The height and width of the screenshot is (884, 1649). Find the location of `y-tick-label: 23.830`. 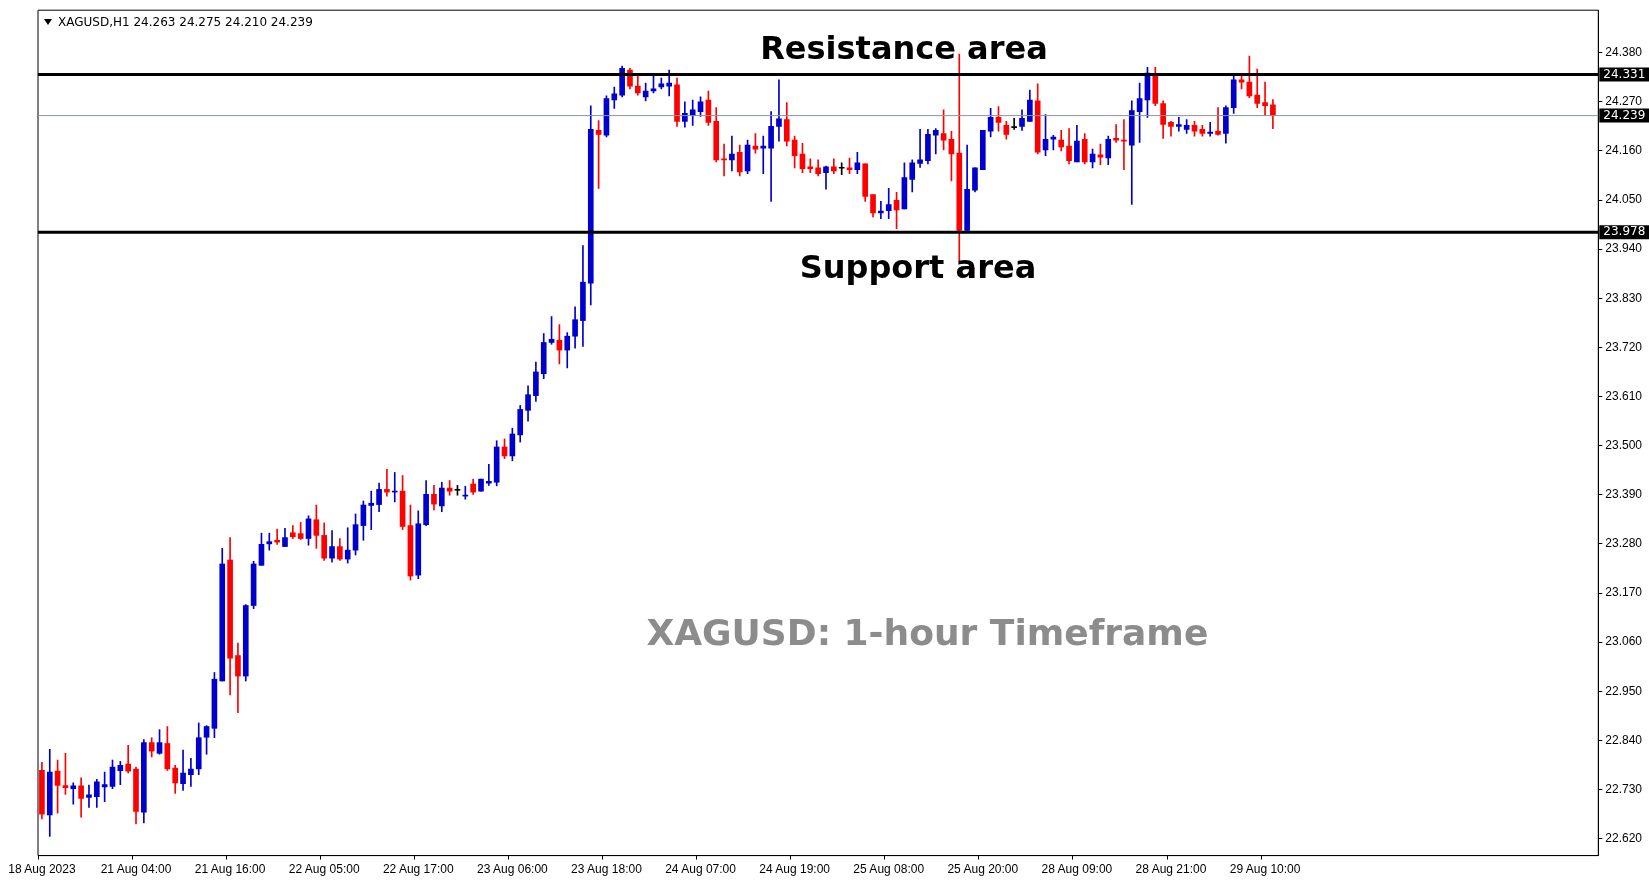

y-tick-label: 23.830 is located at coordinates (1624, 297).